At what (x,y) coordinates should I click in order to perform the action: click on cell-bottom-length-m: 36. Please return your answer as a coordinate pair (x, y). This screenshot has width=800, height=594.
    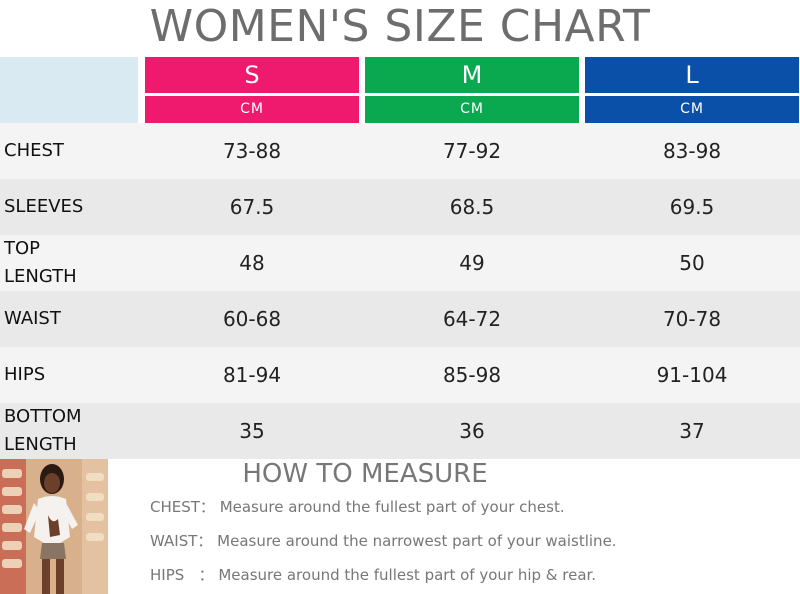
    Looking at the image, I should click on (472, 431).